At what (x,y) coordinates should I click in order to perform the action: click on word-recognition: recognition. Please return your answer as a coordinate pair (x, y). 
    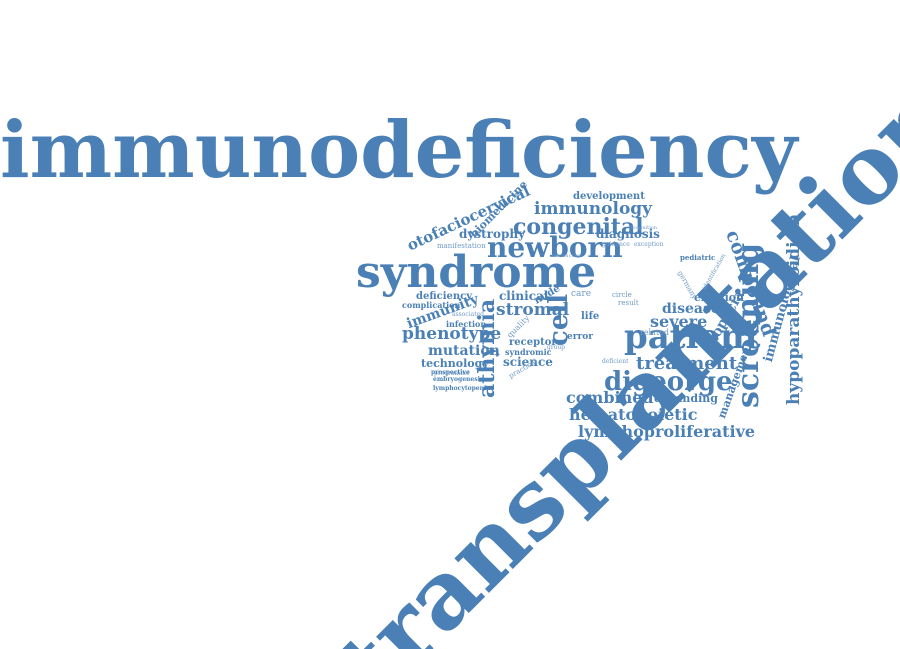
    Looking at the image, I should click on (643, 228).